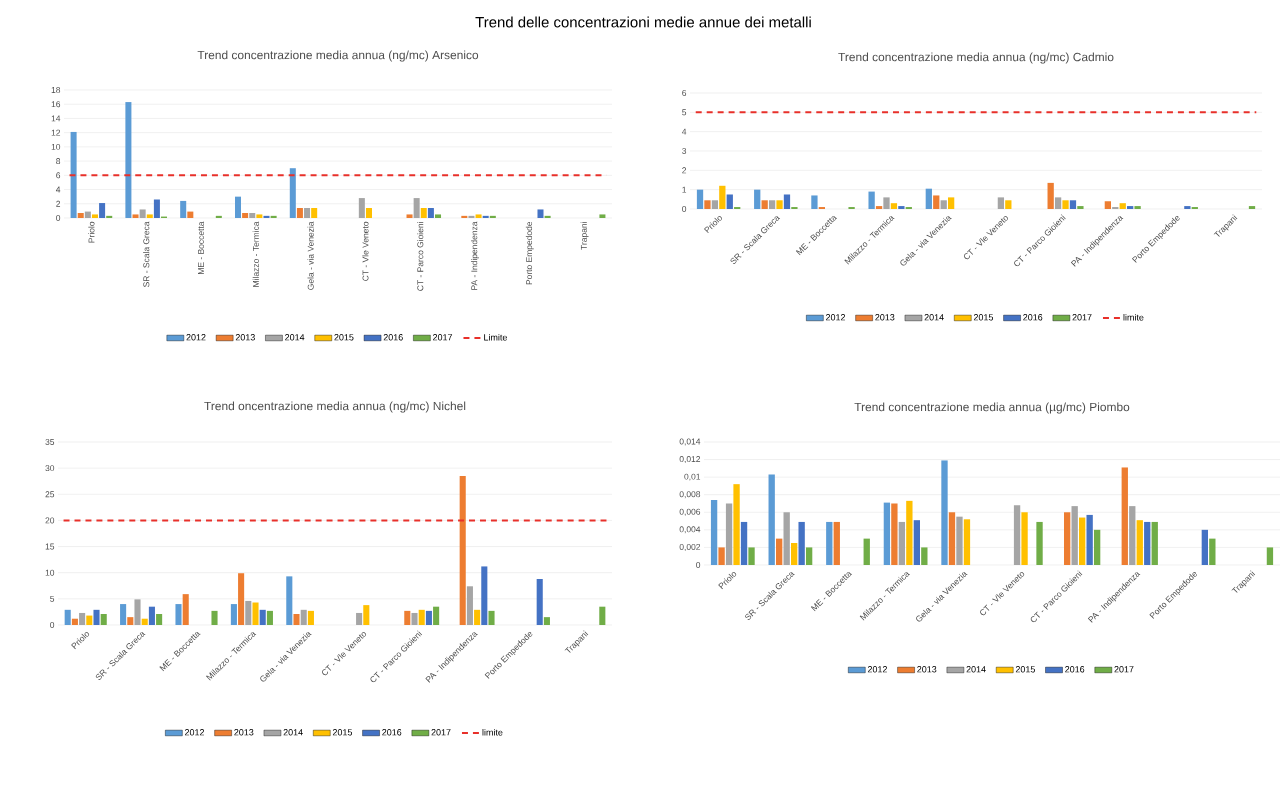 This screenshot has height=792, width=1287. What do you see at coordinates (255, 254) in the screenshot?
I see `x-tick-label: Milazzo - Termica` at bounding box center [255, 254].